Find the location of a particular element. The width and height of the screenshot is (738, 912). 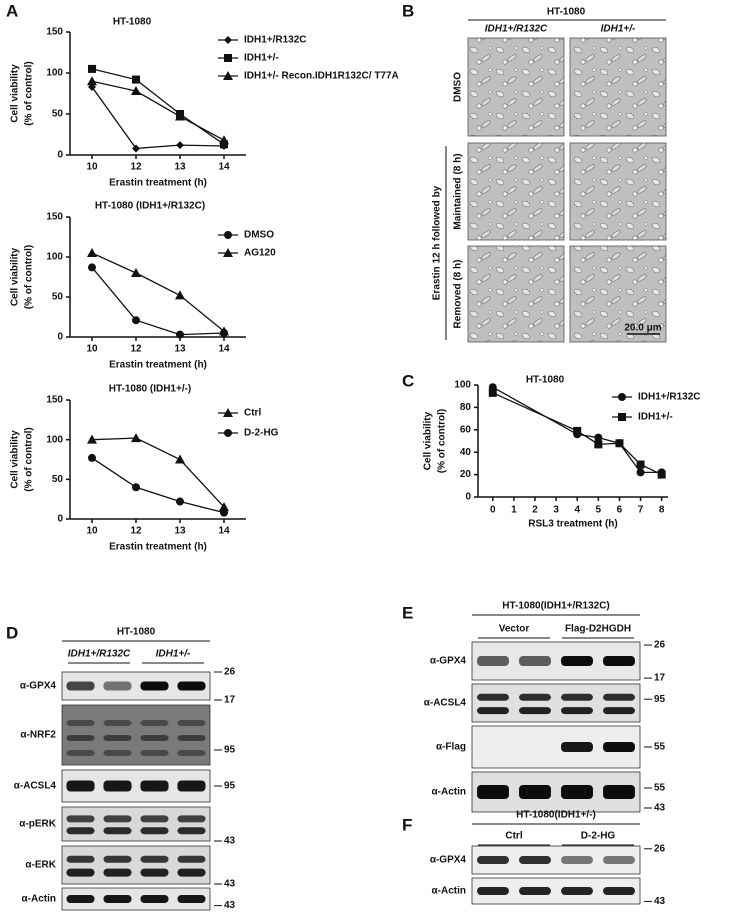

row-label: α-GPX4 is located at coordinates (38, 686).